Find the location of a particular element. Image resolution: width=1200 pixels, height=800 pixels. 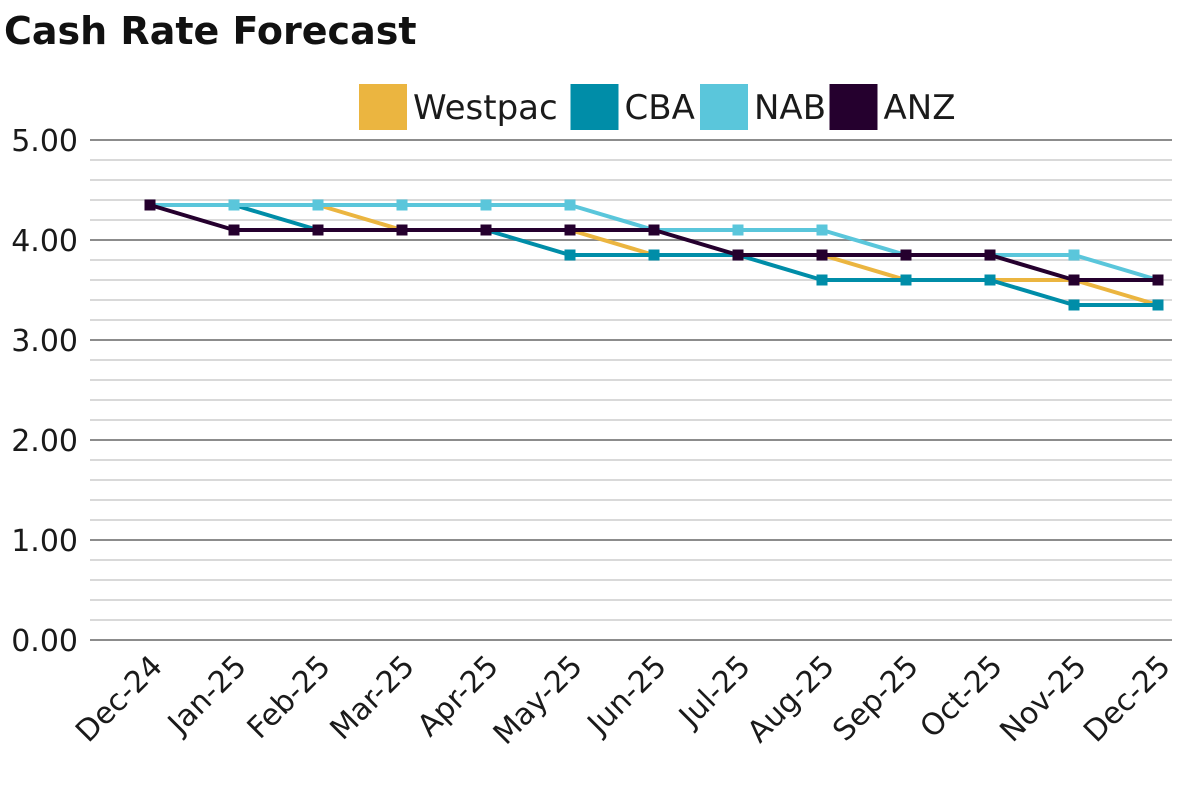

x-tick-label: Dec-24 is located at coordinates (119, 699).